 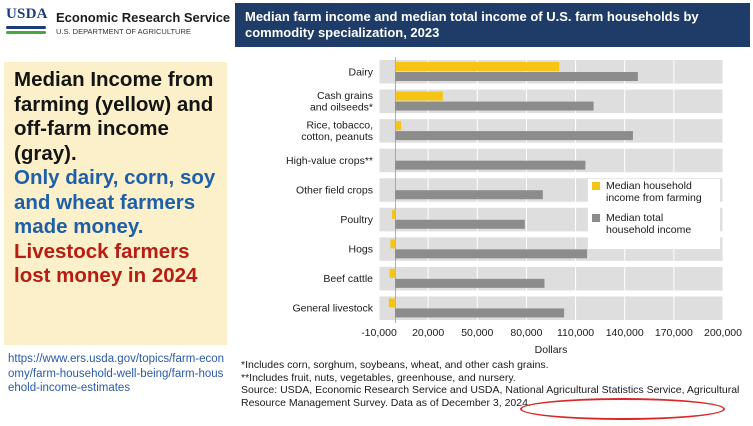 I want to click on legend-background, so click(x=654, y=214).